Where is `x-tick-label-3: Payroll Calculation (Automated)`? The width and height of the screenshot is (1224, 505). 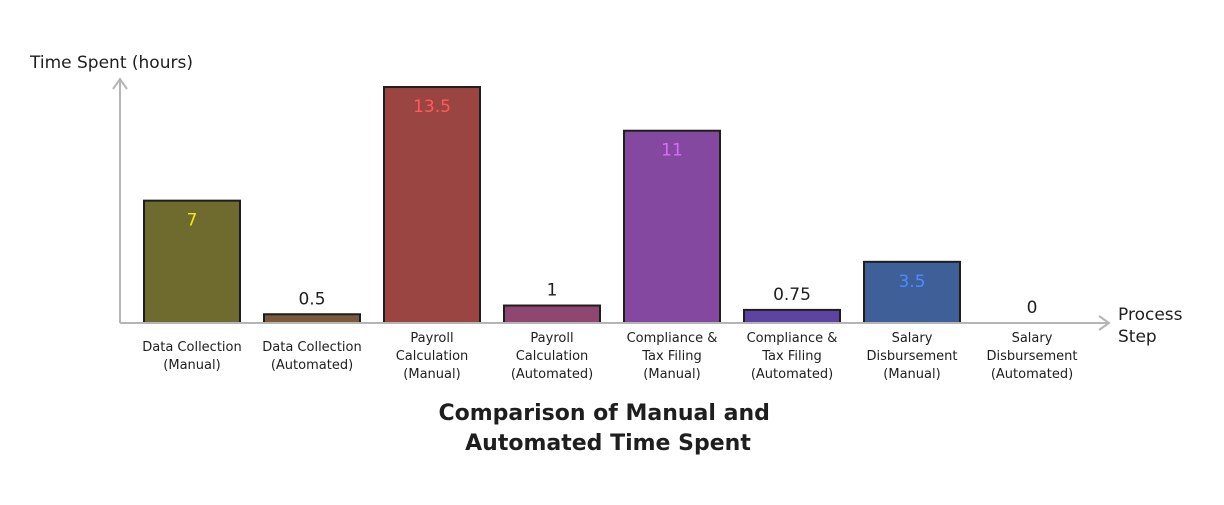
x-tick-label-3: Payroll Calculation (Automated) is located at coordinates (552, 356).